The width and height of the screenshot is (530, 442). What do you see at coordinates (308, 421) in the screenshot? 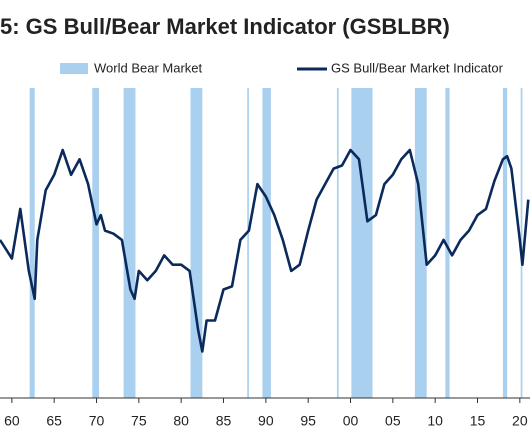
I see `x-tick-label: 95` at bounding box center [308, 421].